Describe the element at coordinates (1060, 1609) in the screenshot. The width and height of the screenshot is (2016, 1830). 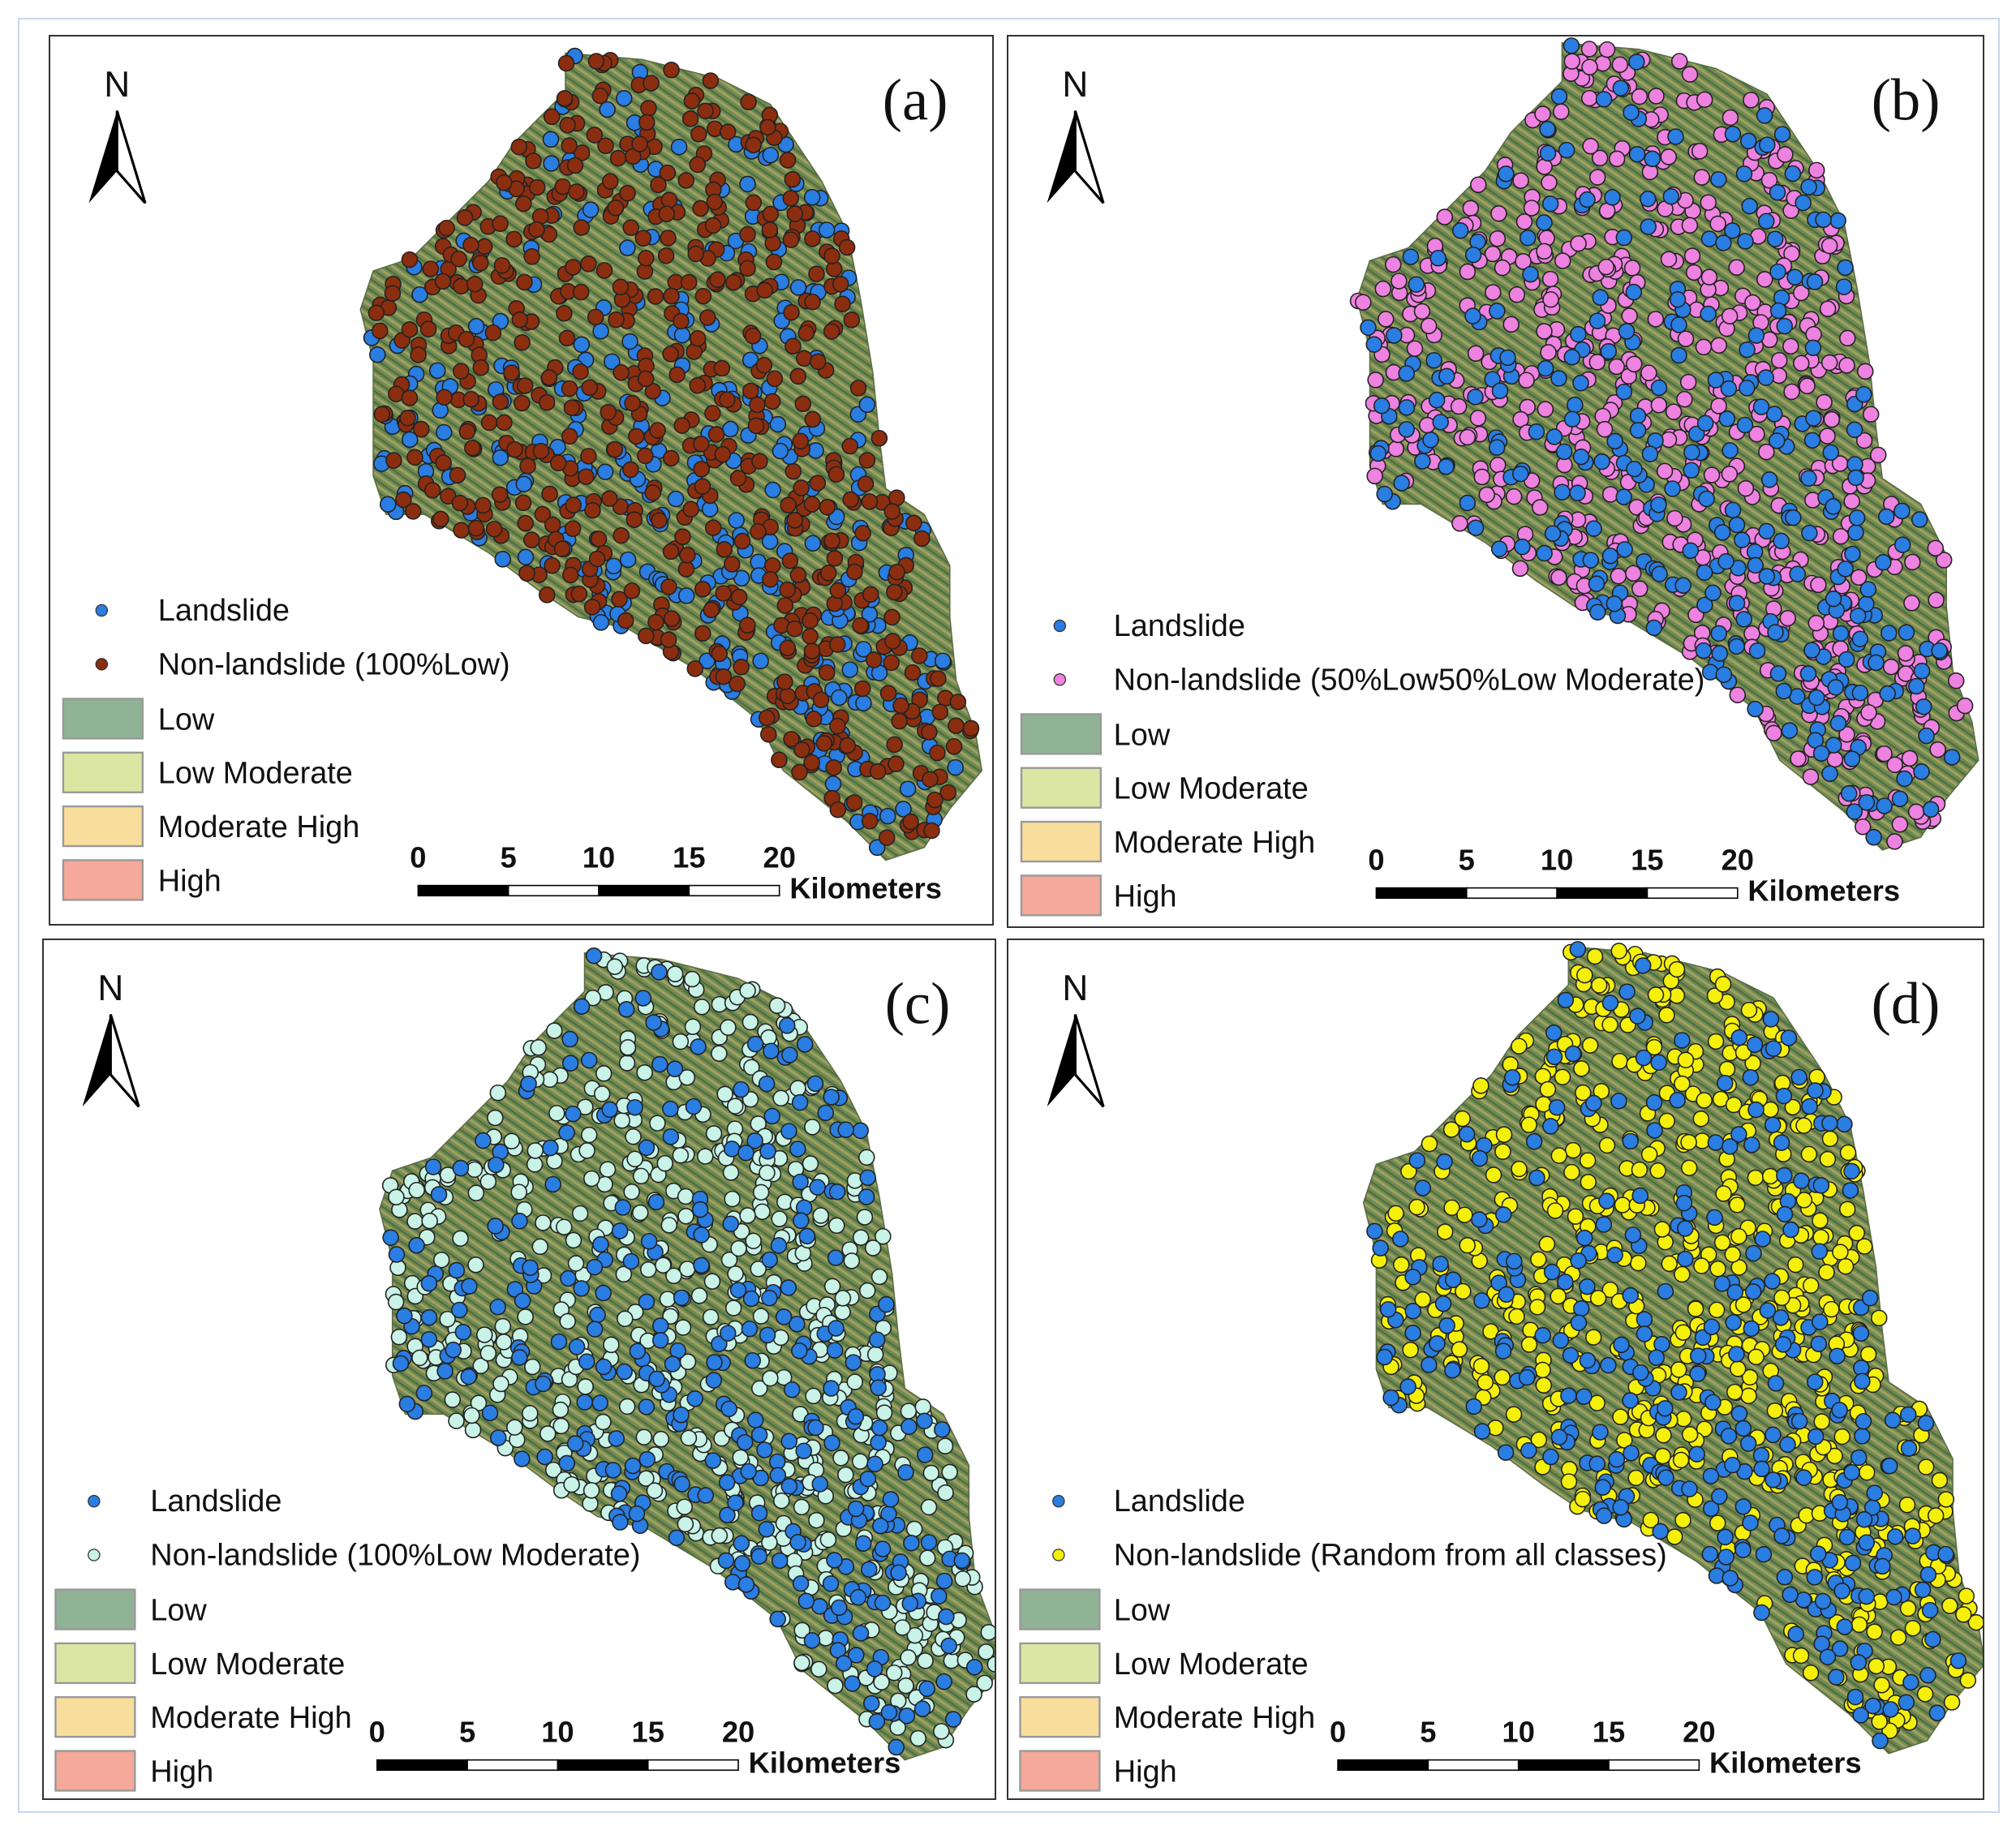
I see `legend-swatch-low` at that location.